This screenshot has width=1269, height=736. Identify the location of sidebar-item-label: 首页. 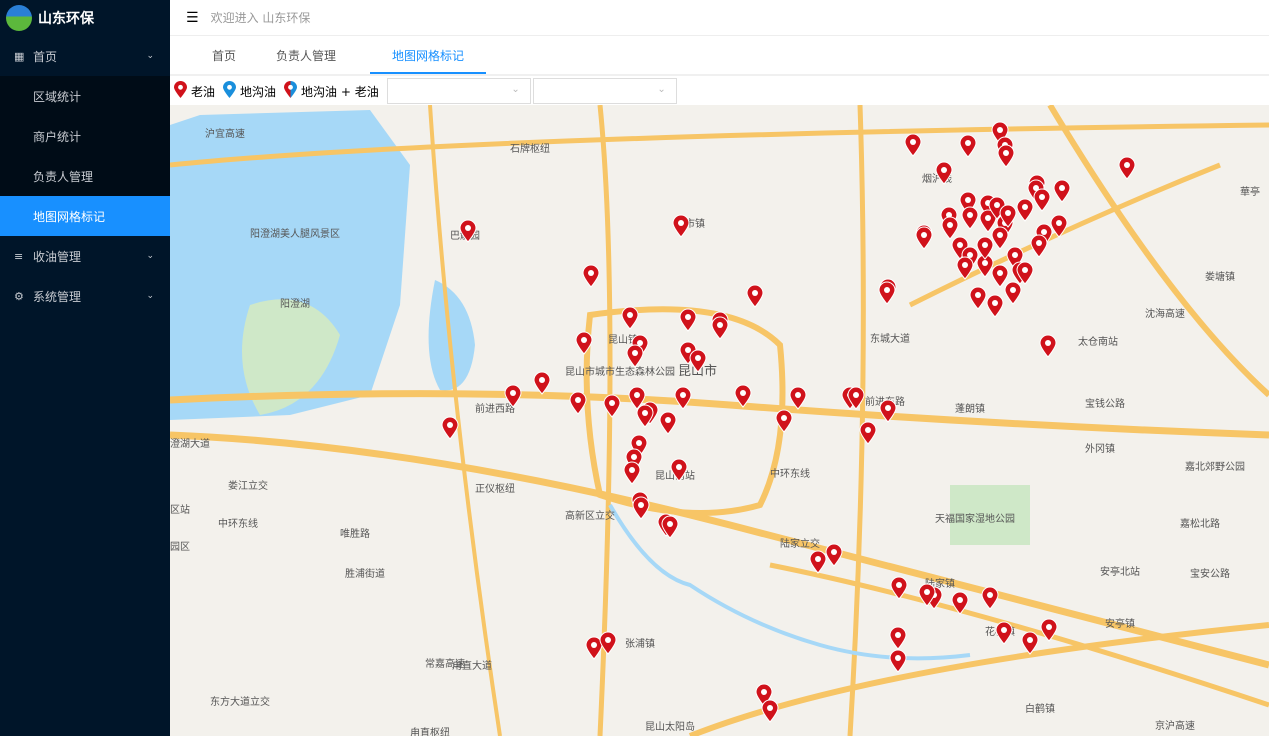
(45, 56).